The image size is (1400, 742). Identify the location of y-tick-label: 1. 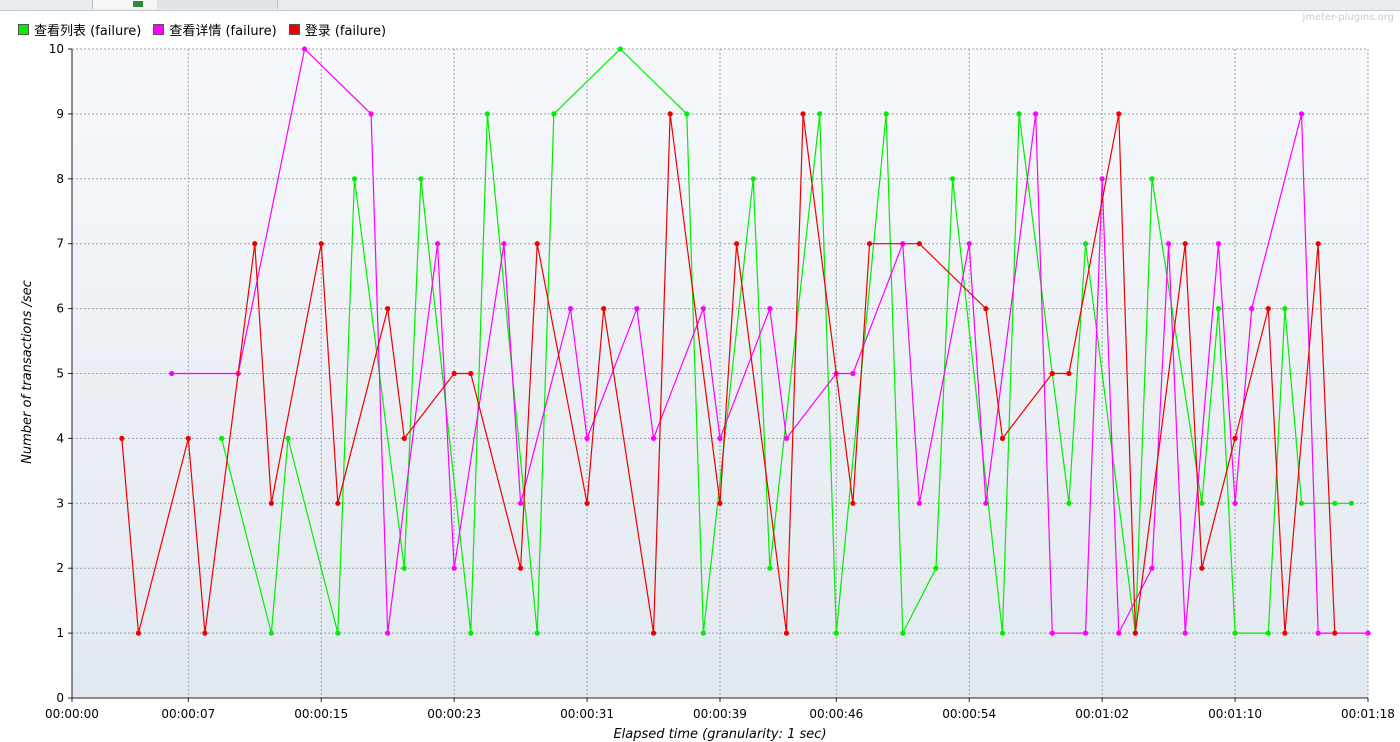
(60, 633).